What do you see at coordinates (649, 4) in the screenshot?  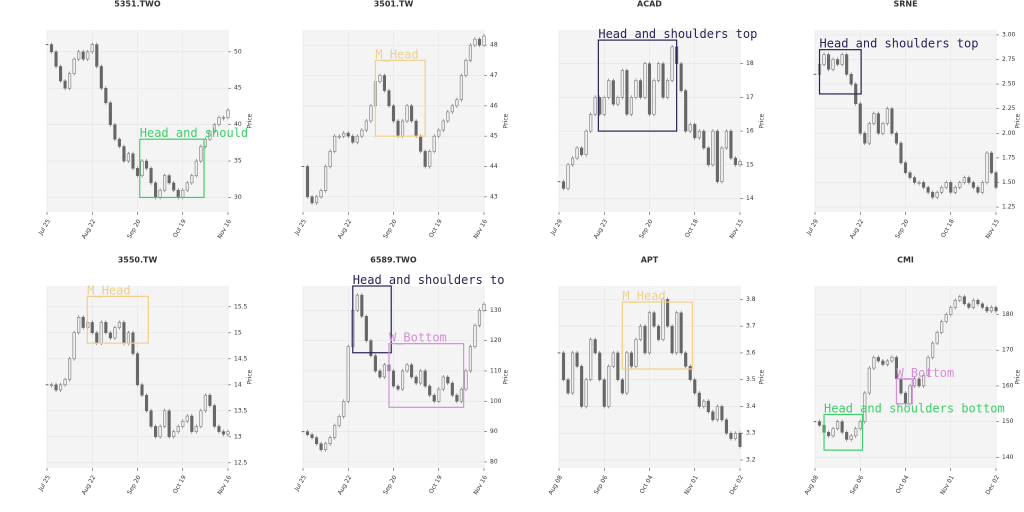 I see `chart-title: ACAD` at bounding box center [649, 4].